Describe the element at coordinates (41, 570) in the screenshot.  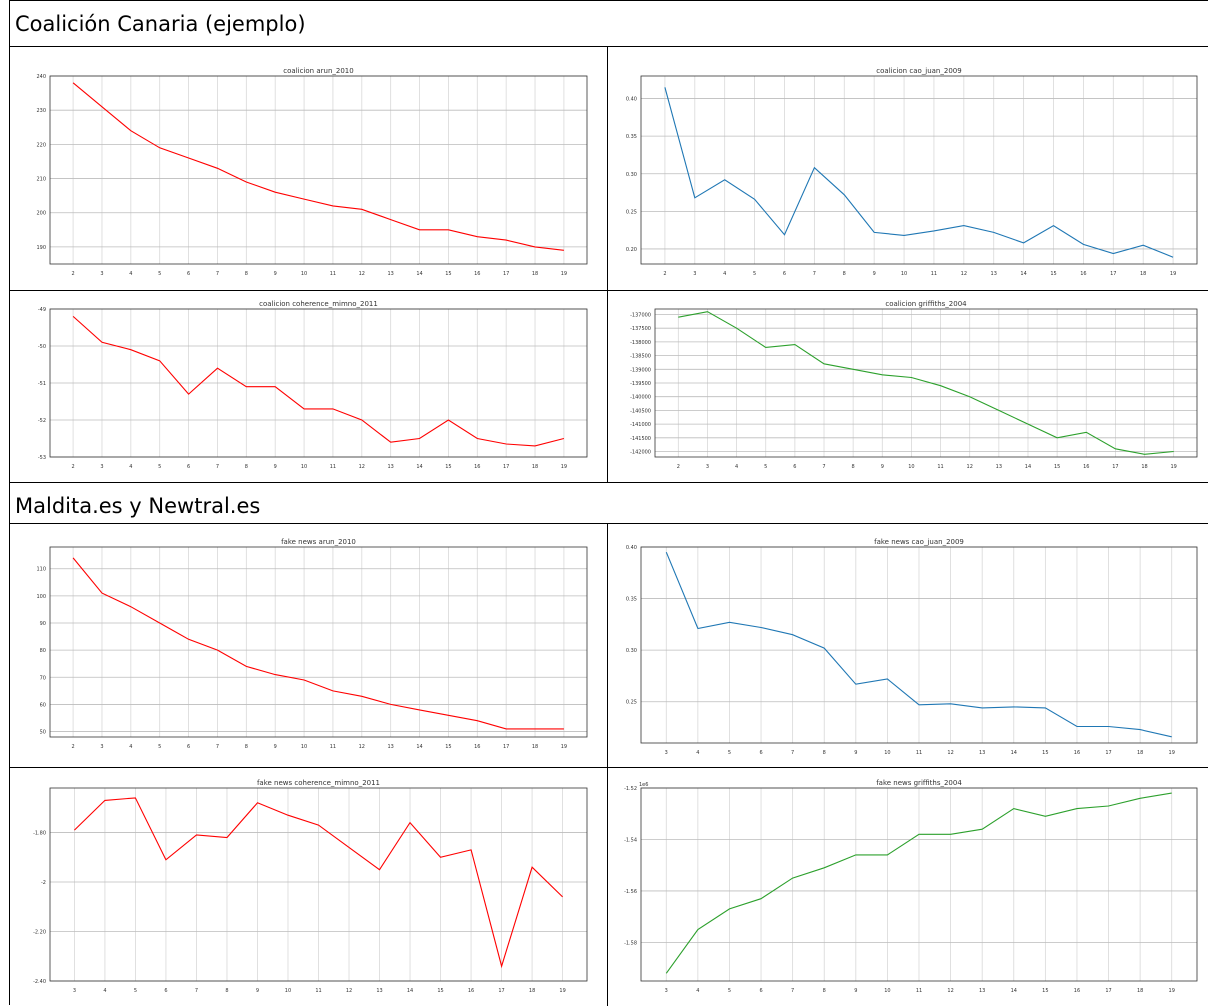
I see `y-tick-label: 110` at that location.